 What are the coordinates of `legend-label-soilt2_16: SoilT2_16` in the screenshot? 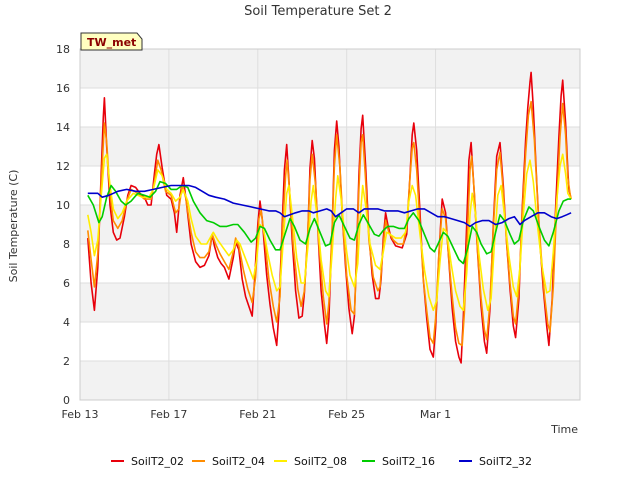 It's located at (408, 461).